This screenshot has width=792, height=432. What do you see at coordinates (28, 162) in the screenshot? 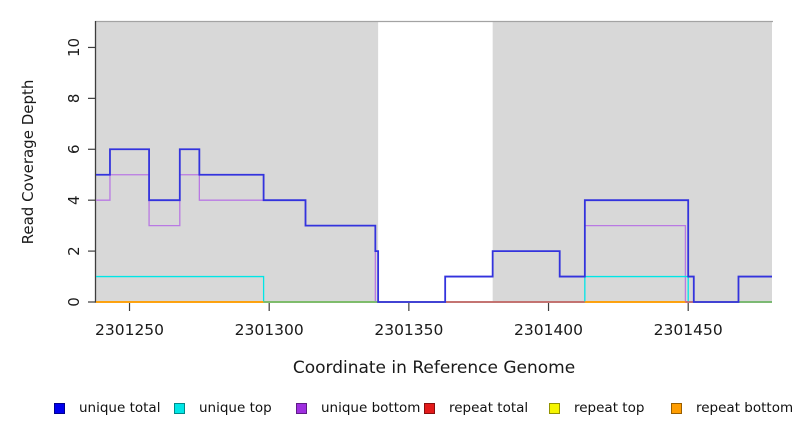
I see `y-axis-title: Read Coverage Depth` at bounding box center [28, 162].